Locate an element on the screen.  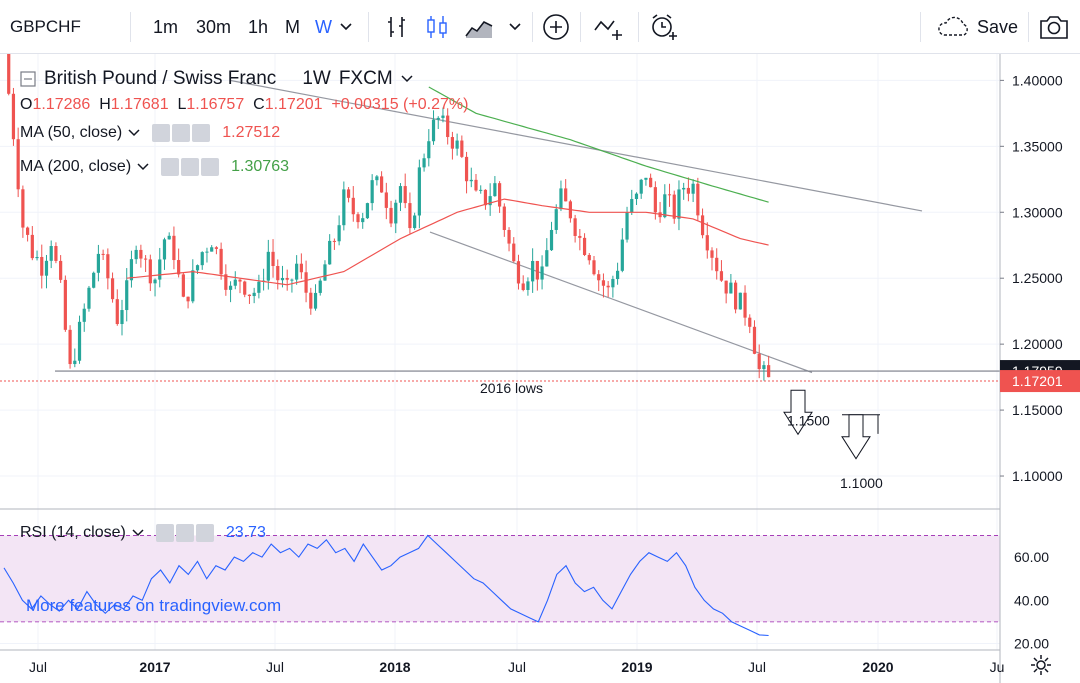
area-style-button is located at coordinates (479, 27).